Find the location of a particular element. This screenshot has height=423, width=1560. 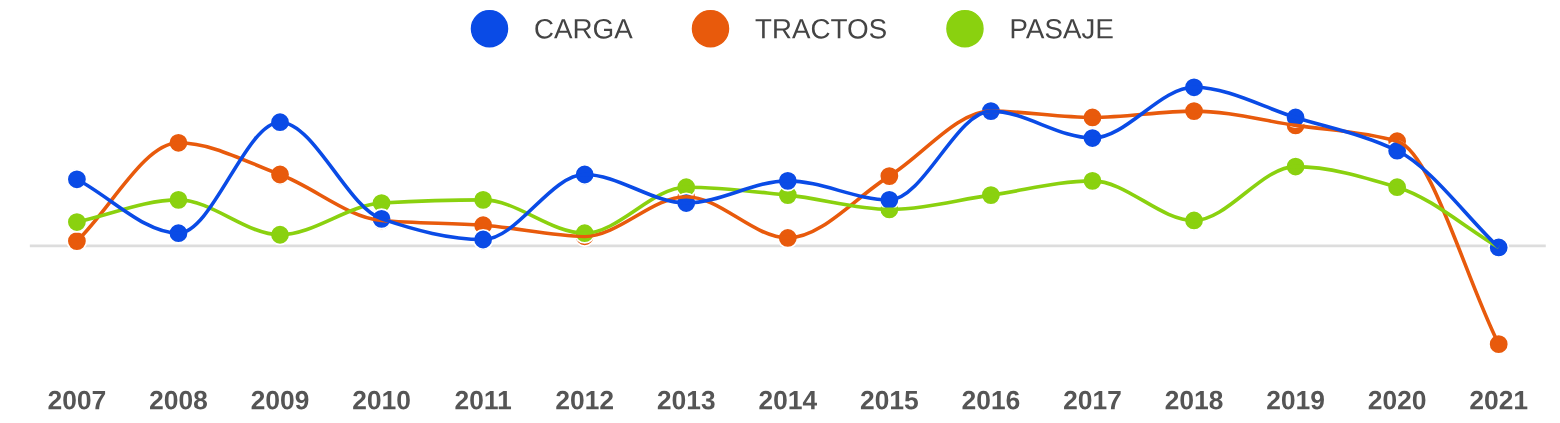

x-tick-label: 2015 is located at coordinates (889, 400).